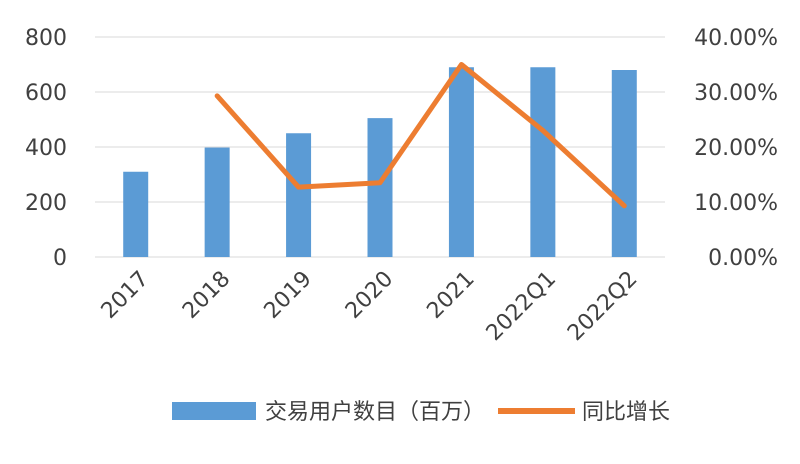 The image size is (800, 464). Describe the element at coordinates (46, 203) in the screenshot. I see `y-left-tick-label: 200` at that location.